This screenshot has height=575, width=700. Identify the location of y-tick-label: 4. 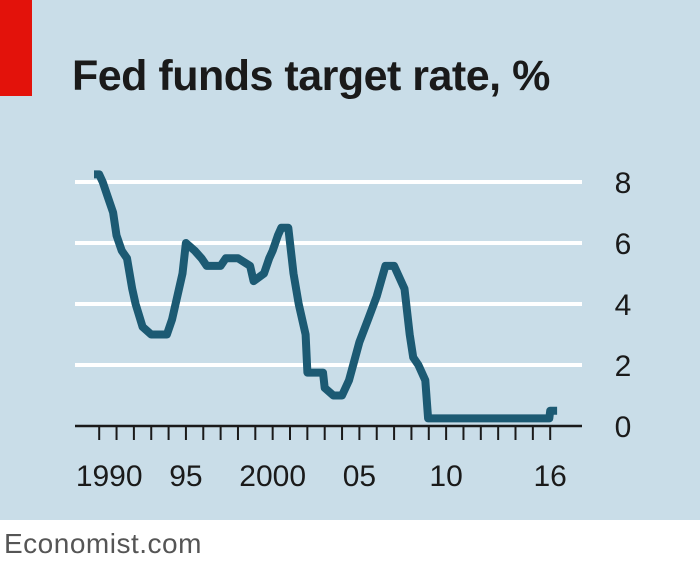
(623, 305).